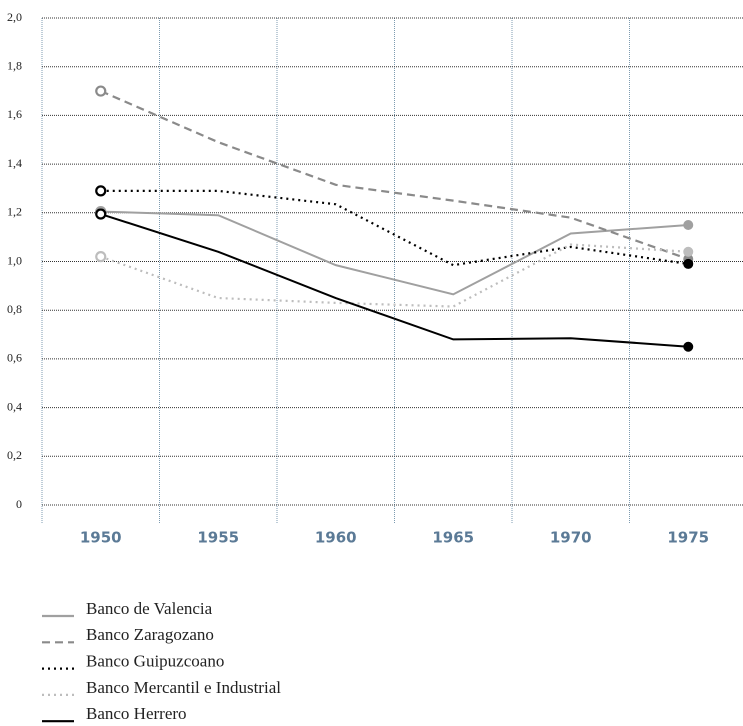 The width and height of the screenshot is (743, 726). What do you see at coordinates (336, 538) in the screenshot?
I see `x-tick-label: 1960` at bounding box center [336, 538].